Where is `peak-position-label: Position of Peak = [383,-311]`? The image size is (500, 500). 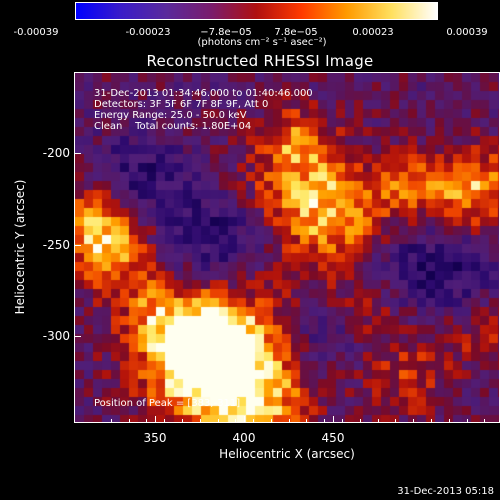 peak-position-label: Position of Peak = [383,-311] is located at coordinates (167, 403).